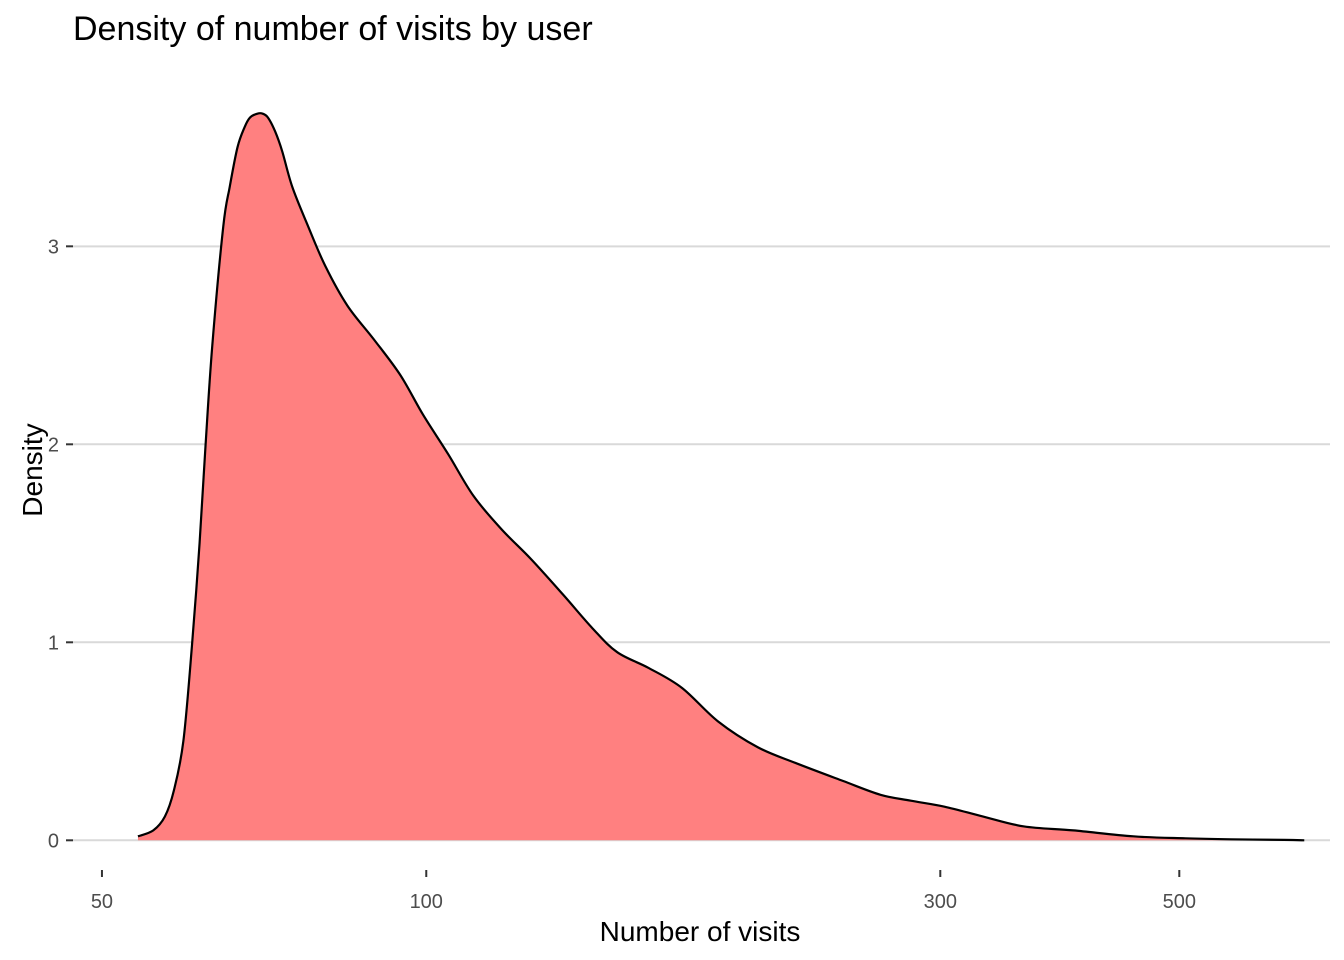  What do you see at coordinates (426, 902) in the screenshot?
I see `x-tick-label: 100` at bounding box center [426, 902].